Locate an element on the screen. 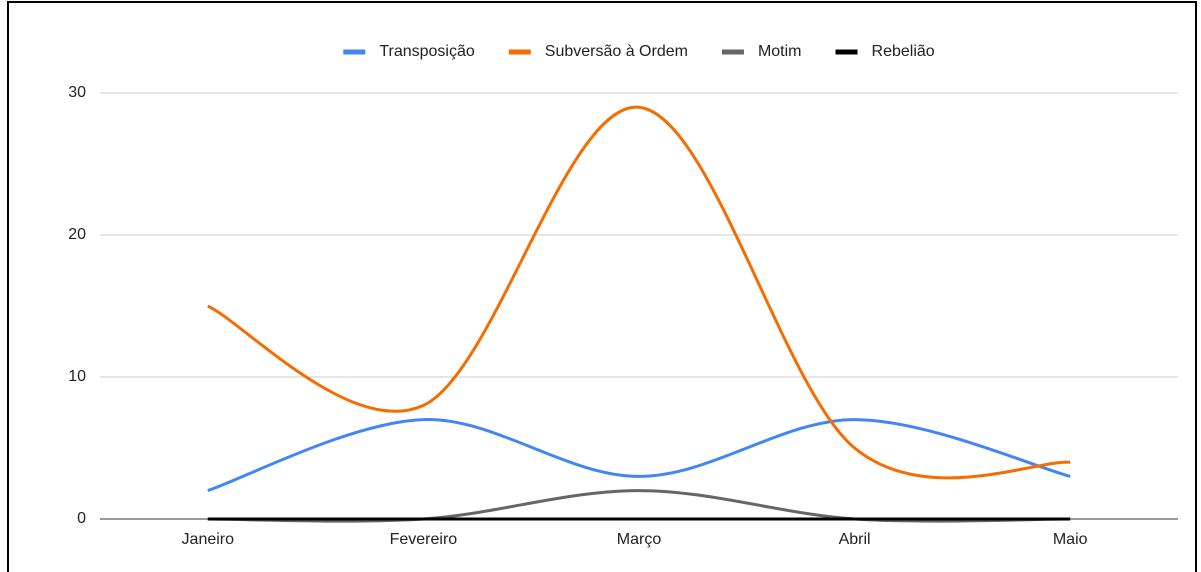 This screenshot has width=1201, height=572. y-tick-label: 10 is located at coordinates (77, 376).